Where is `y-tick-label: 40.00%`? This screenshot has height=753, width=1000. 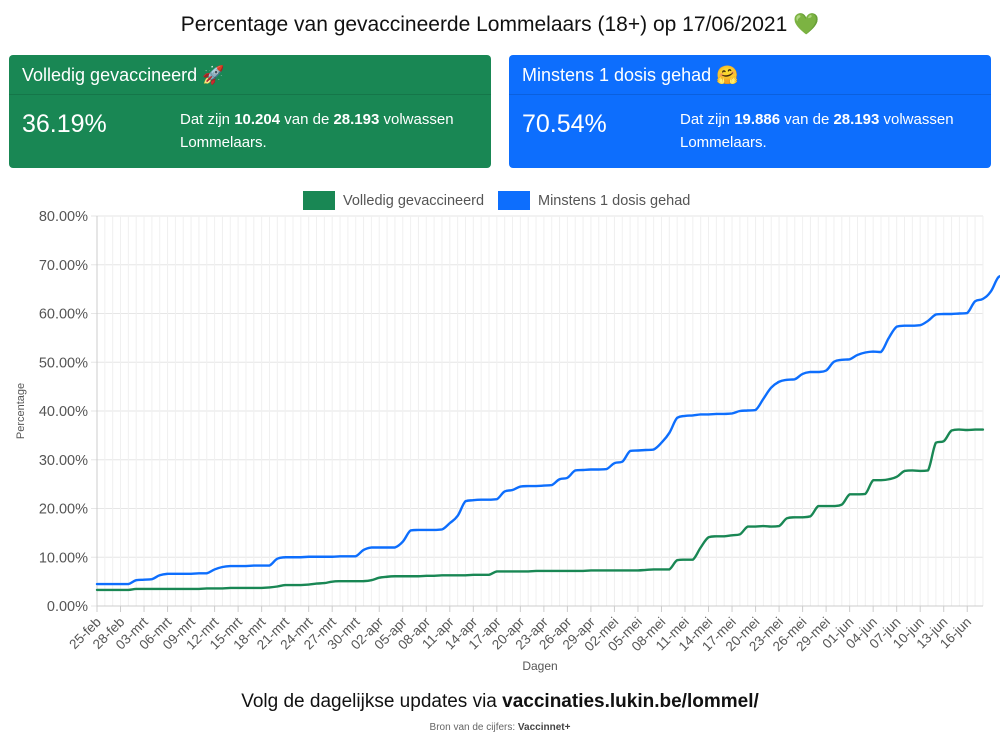
y-tick-label: 40.00% is located at coordinates (63, 412).